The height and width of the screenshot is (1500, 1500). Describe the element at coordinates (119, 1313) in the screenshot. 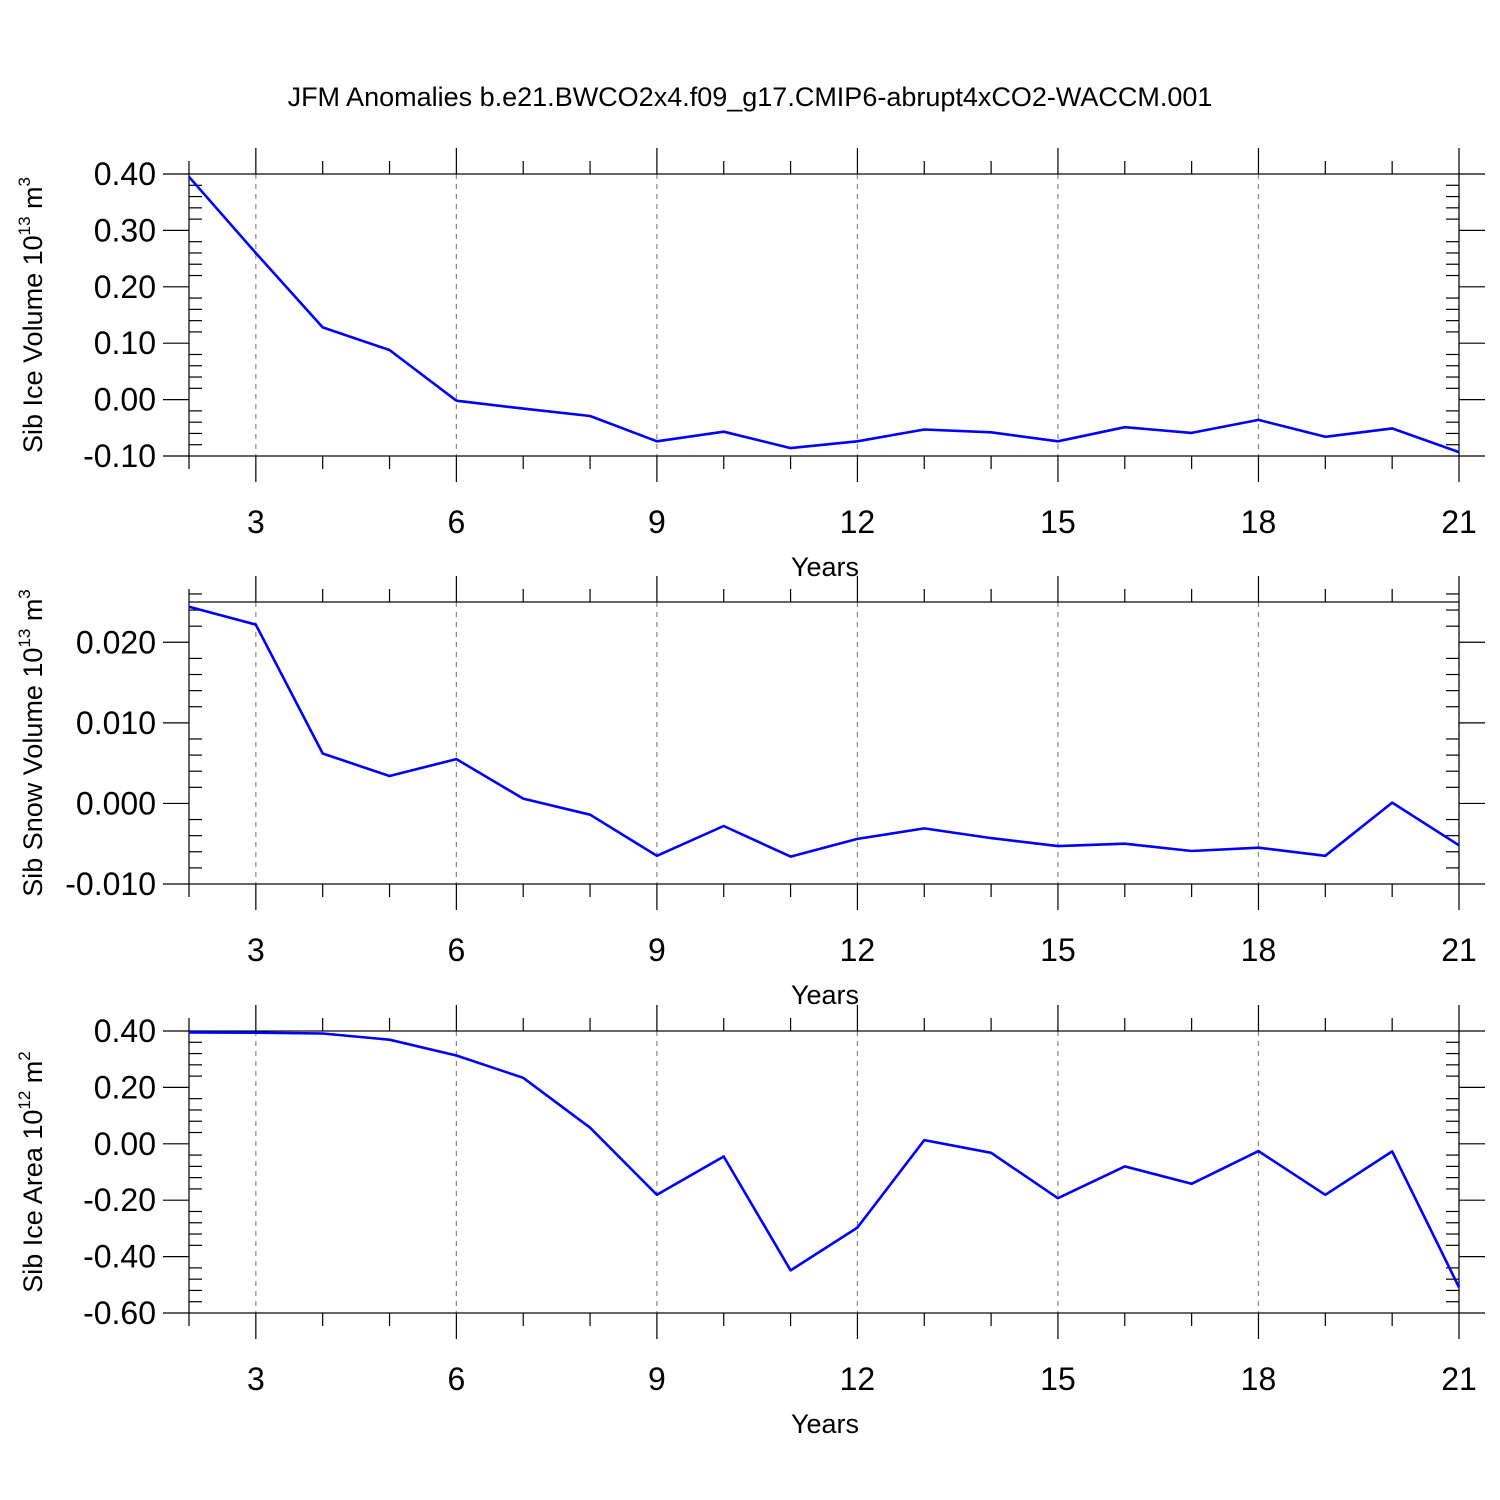

I see `y-tick-label: -0.60` at that location.